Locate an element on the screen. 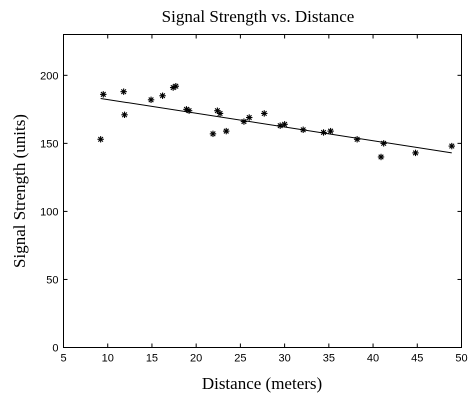  trend-line is located at coordinates (276, 125).